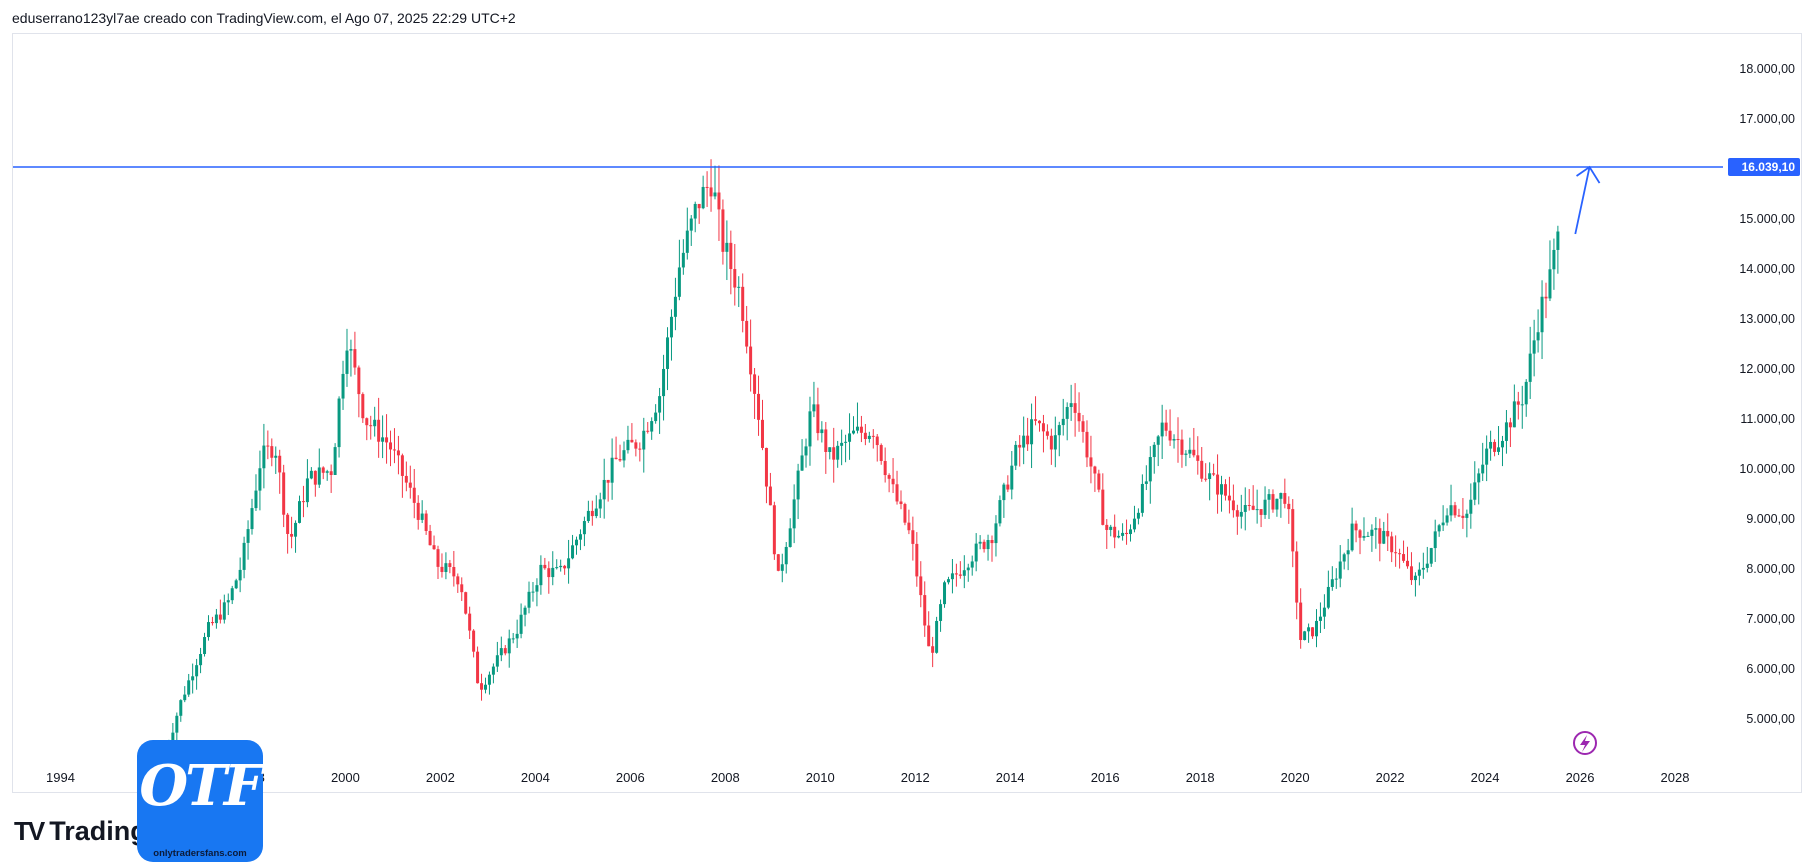 The width and height of the screenshot is (1814, 868). I want to click on projection-arrow, so click(1587, 200).